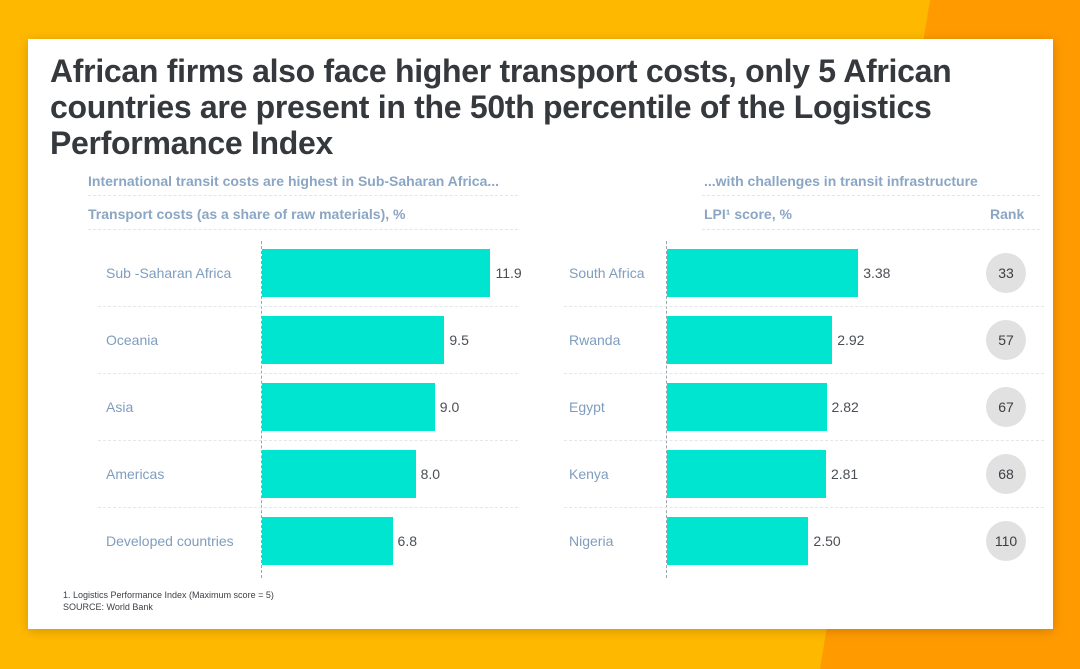 This screenshot has width=1080, height=669. What do you see at coordinates (1007, 214) in the screenshot?
I see `rank-header: Rank` at bounding box center [1007, 214].